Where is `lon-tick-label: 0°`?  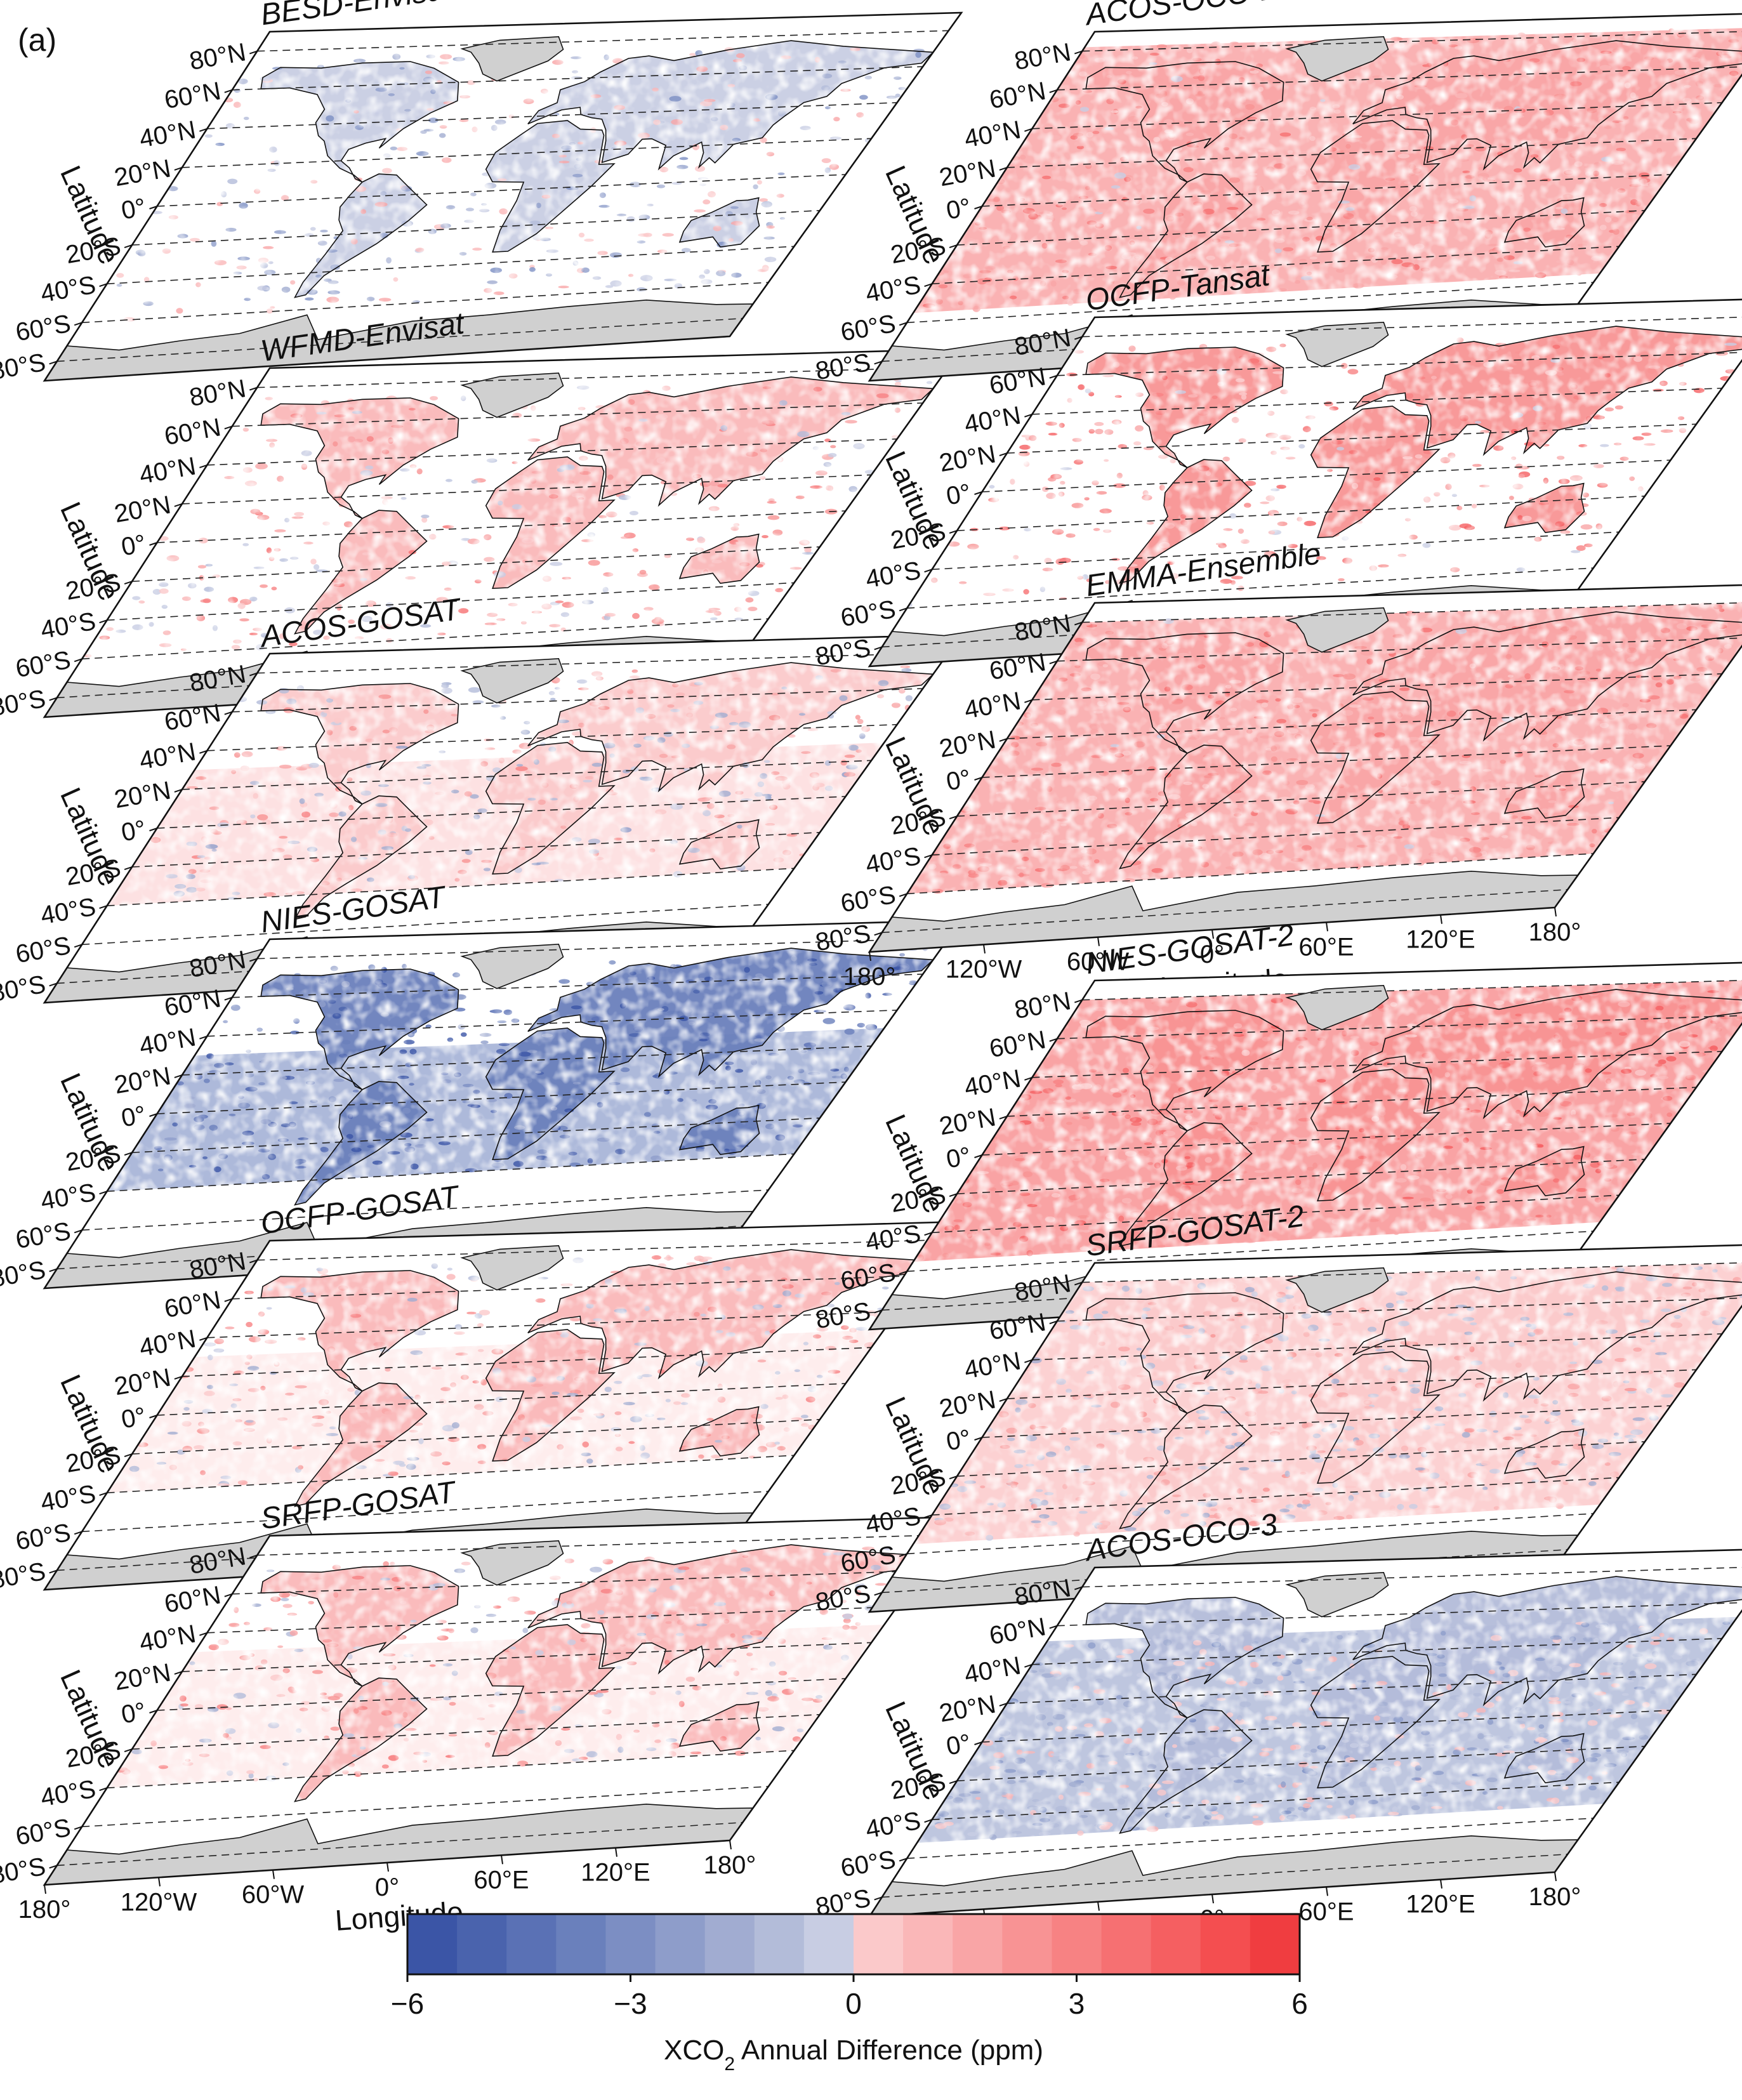
lon-tick-label: 0° is located at coordinates (1212, 954).